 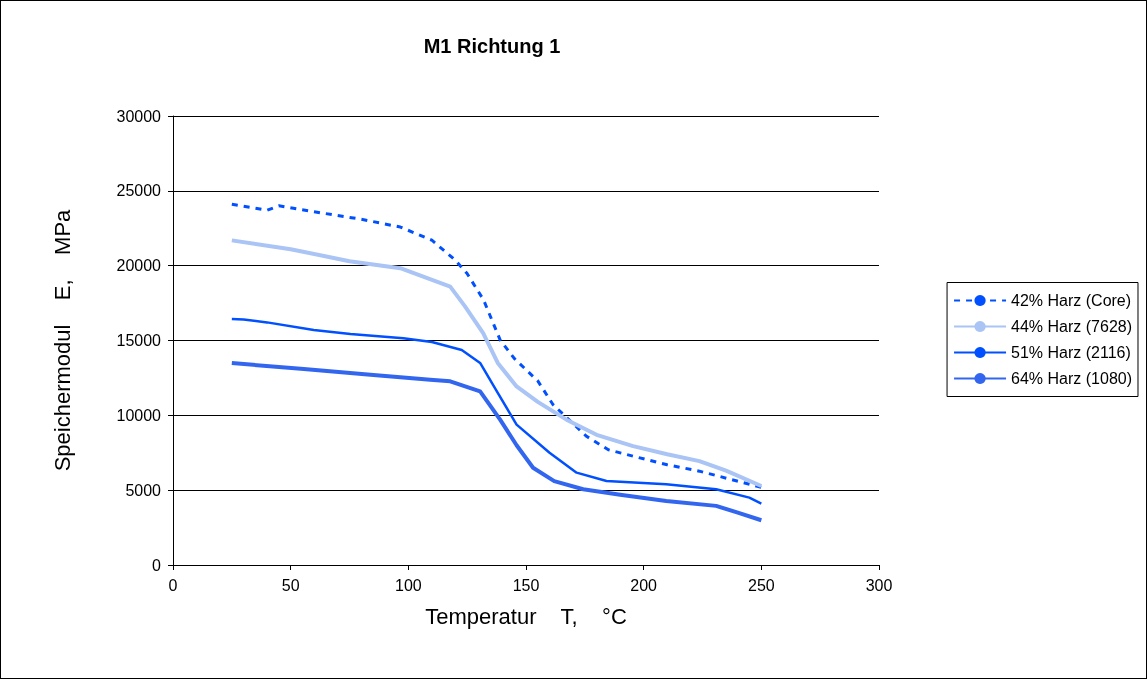 What do you see at coordinates (139, 340) in the screenshot?
I see `y-tick-label: 15000` at bounding box center [139, 340].